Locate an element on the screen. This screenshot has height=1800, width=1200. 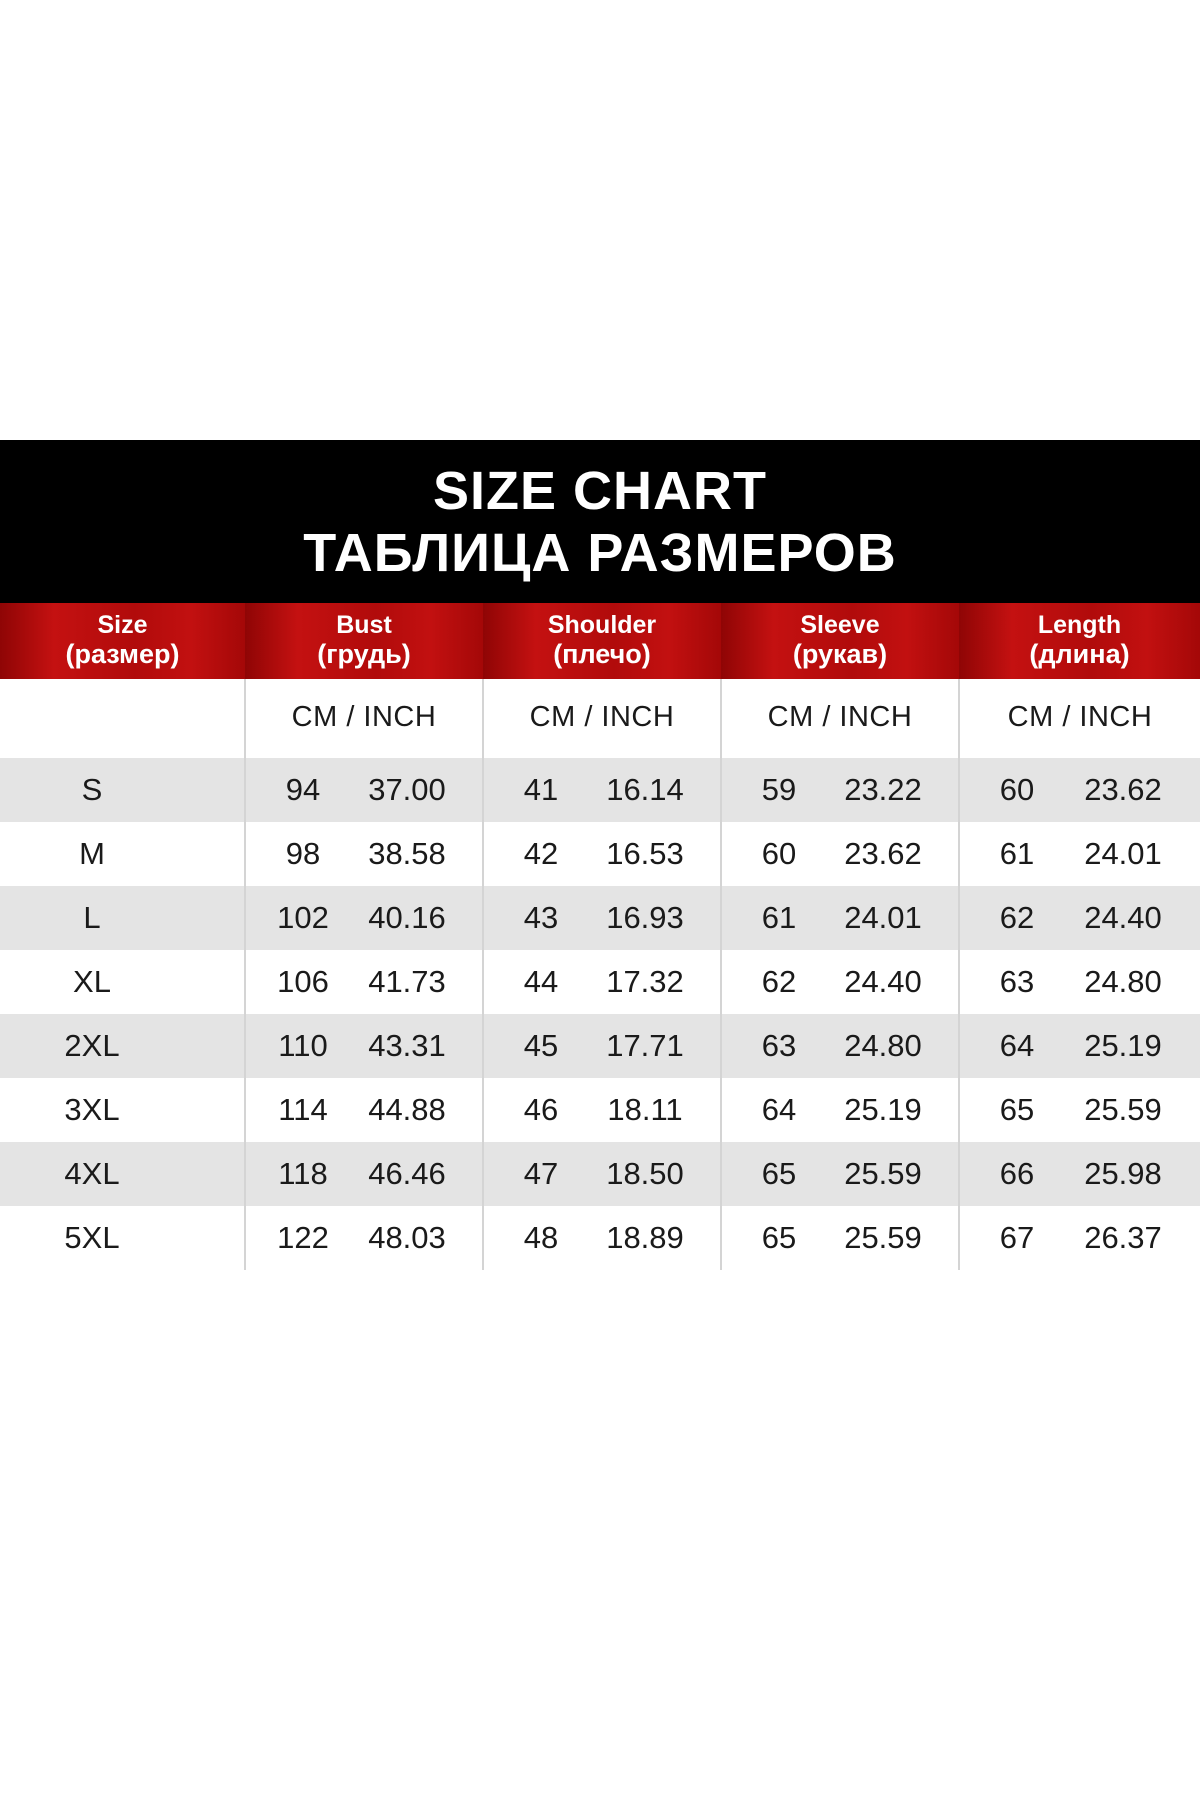
cell-shoulder: 43 16.93 is located at coordinates (601, 917).